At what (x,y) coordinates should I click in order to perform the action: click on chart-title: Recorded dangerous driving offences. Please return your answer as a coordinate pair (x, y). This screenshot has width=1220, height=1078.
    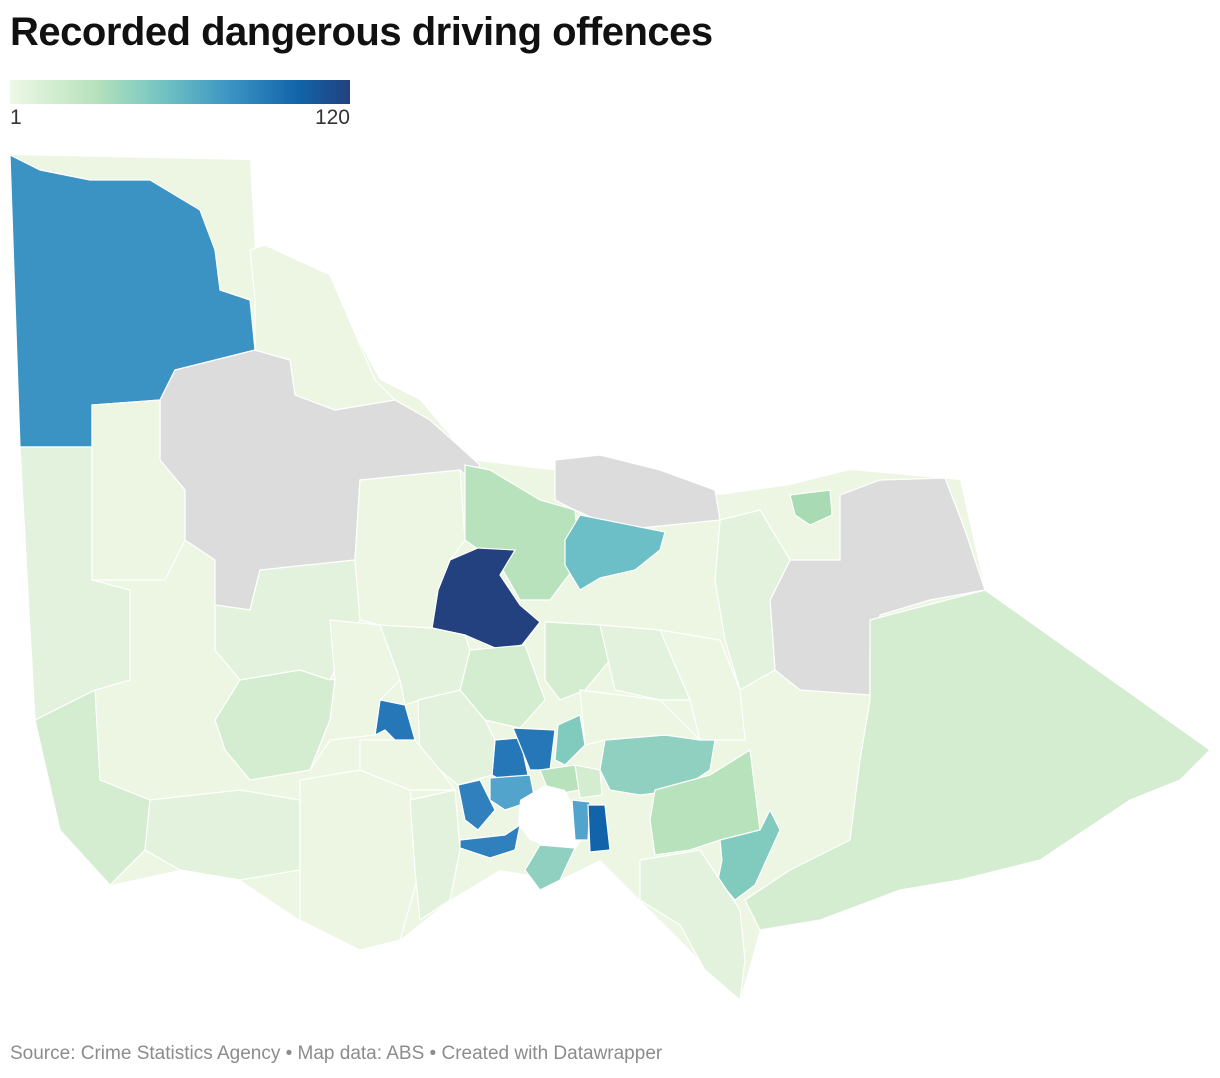
    Looking at the image, I should click on (361, 32).